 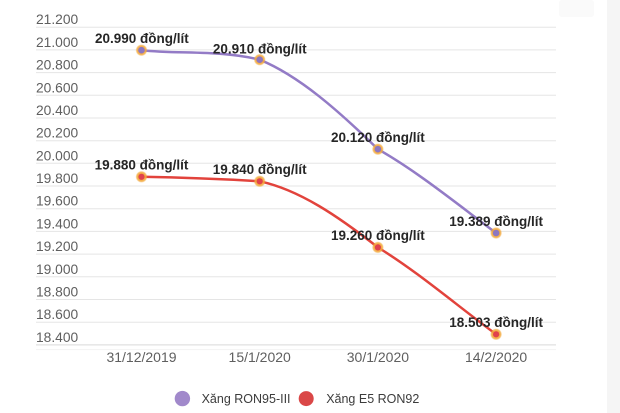 What do you see at coordinates (496, 357) in the screenshot?
I see `svg-text: 14/2/2020` at bounding box center [496, 357].